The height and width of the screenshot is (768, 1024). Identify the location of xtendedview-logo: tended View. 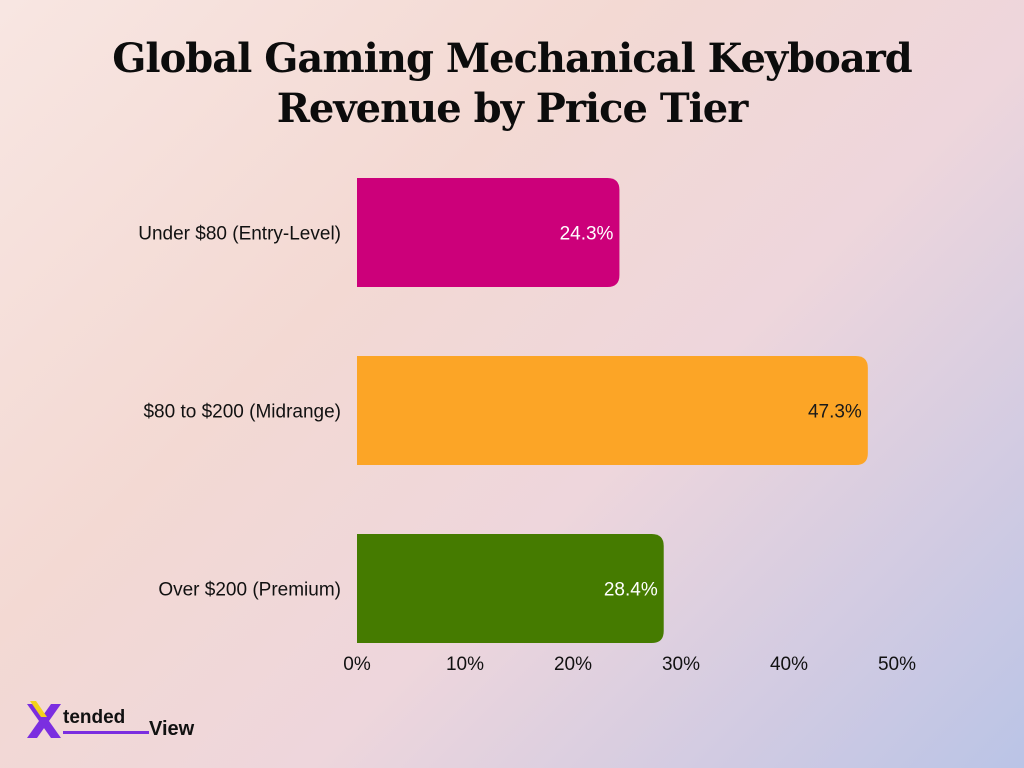
(122, 723).